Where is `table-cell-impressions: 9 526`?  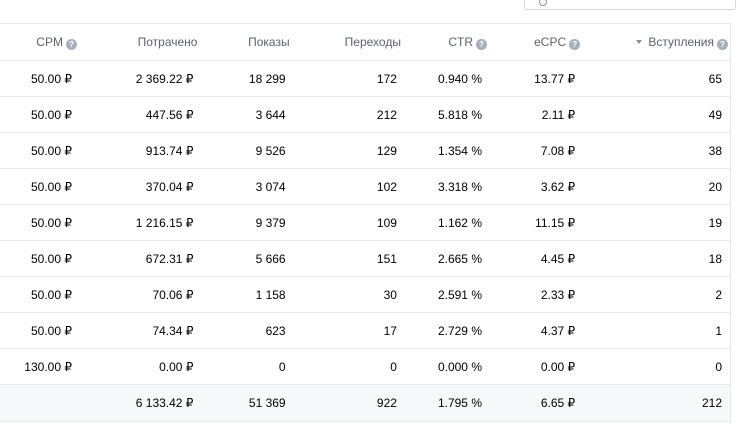
table-cell-impressions: 9 526 is located at coordinates (246, 150).